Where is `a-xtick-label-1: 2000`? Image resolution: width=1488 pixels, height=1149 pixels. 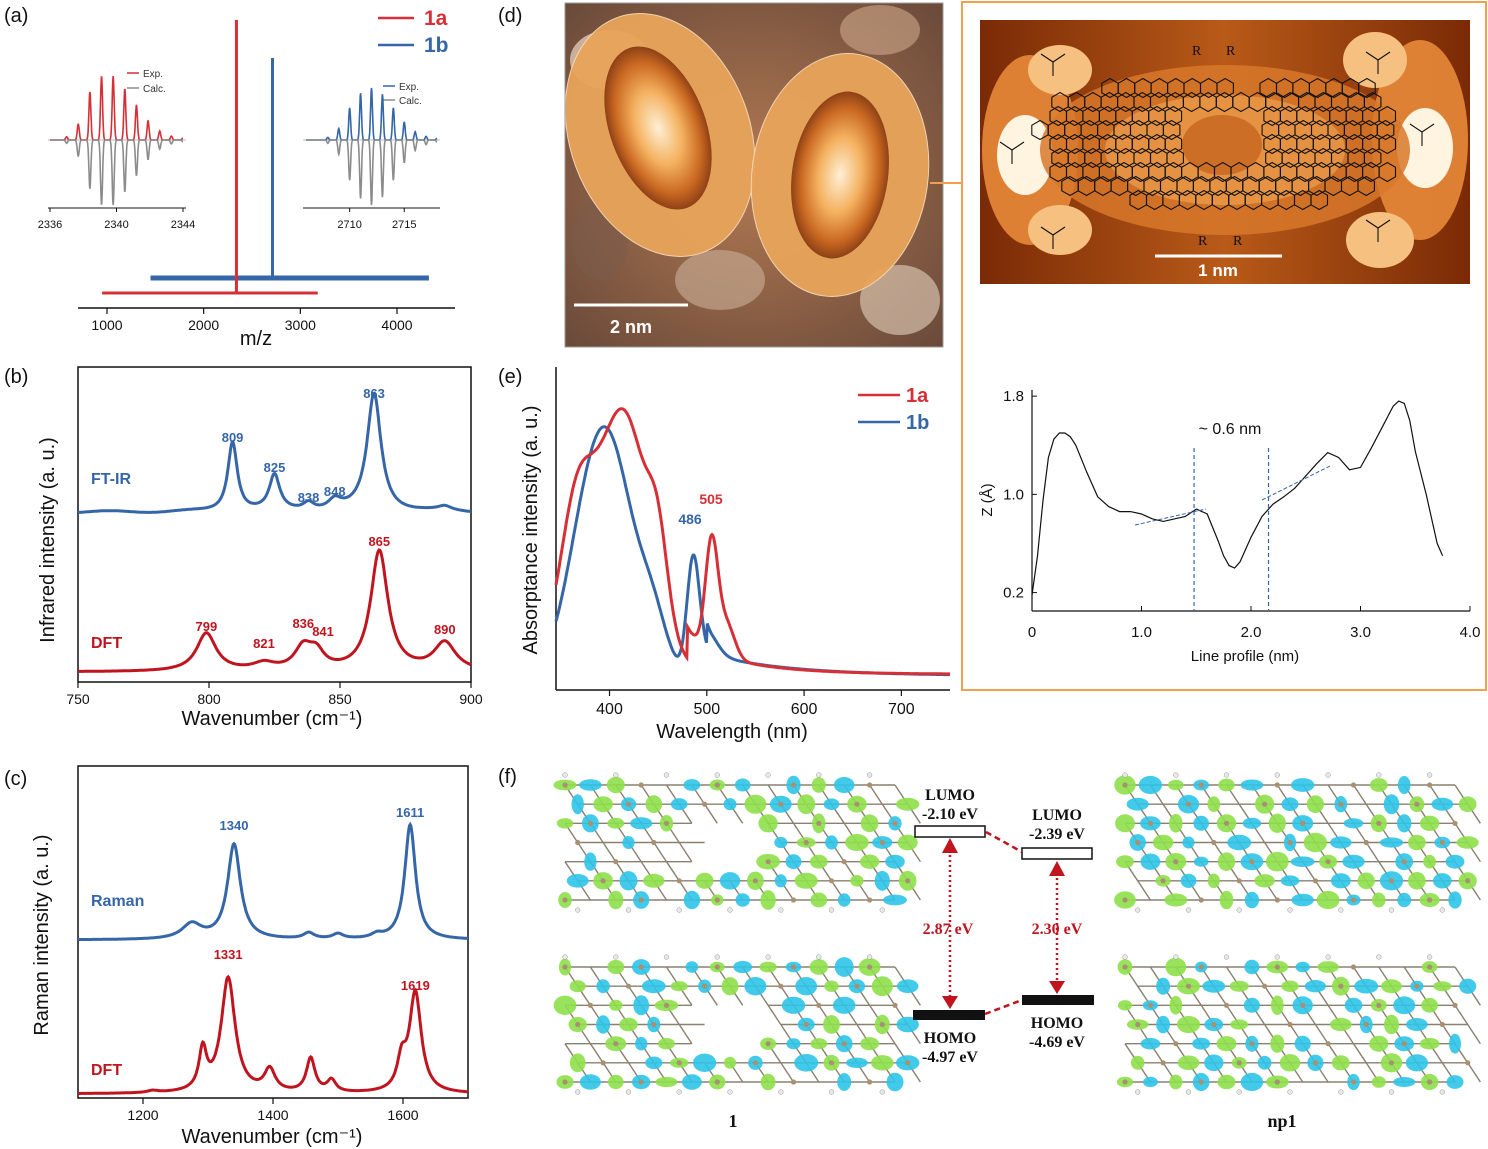 a-xtick-label-1: 2000 is located at coordinates (203, 325).